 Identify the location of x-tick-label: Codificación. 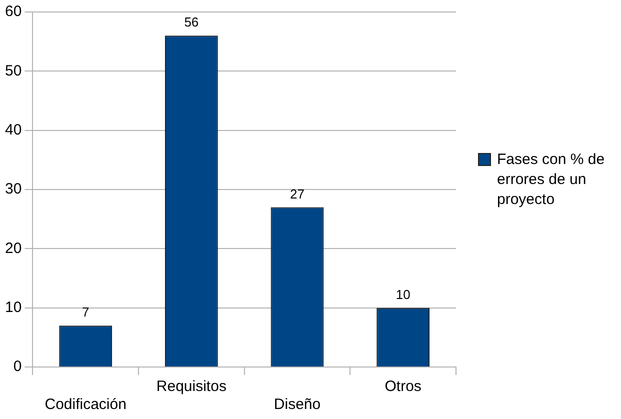
(85, 405).